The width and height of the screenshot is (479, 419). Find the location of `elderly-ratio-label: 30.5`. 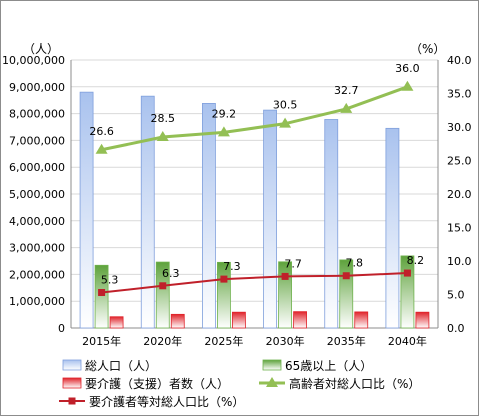

elderly-ratio-label: 30.5 is located at coordinates (285, 105).